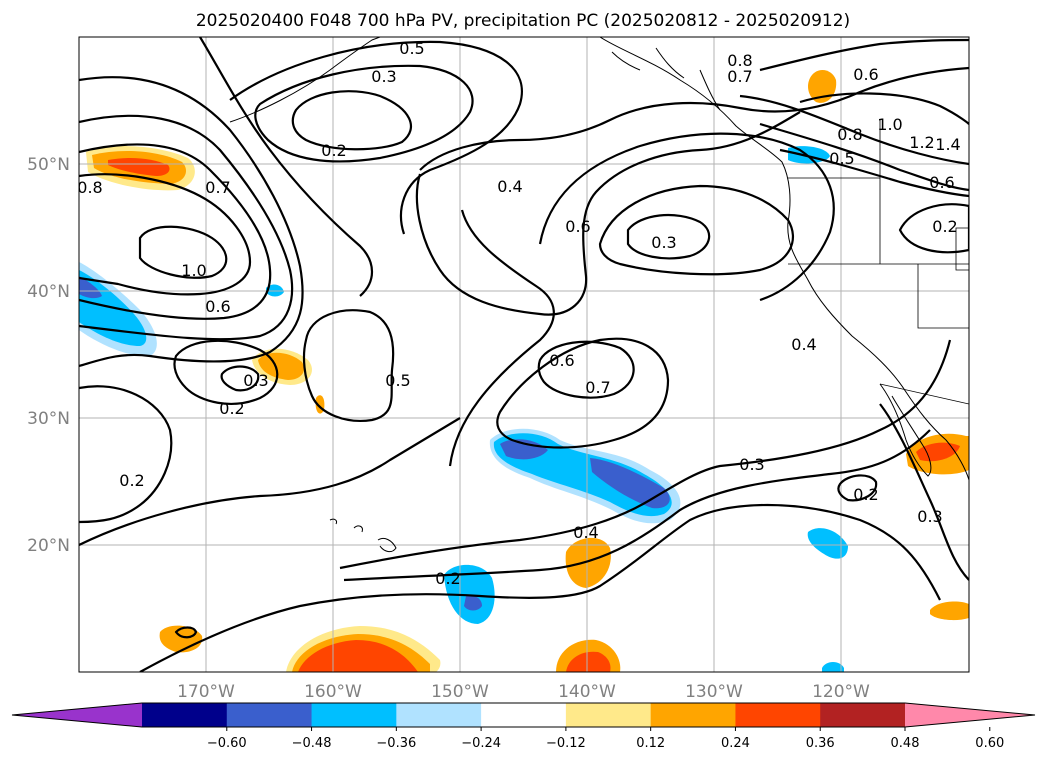 The height and width of the screenshot is (765, 1047). Describe the element at coordinates (523, 715) in the screenshot. I see `colorbar-outline` at that location.